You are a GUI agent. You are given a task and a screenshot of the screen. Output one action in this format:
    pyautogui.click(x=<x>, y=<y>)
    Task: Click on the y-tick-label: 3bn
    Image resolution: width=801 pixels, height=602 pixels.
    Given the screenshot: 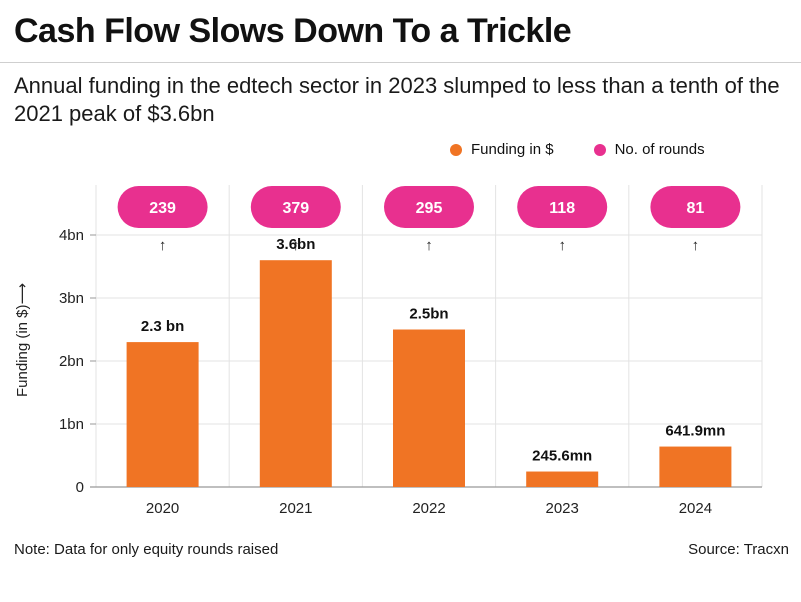 What is the action you would take?
    pyautogui.click(x=71, y=298)
    